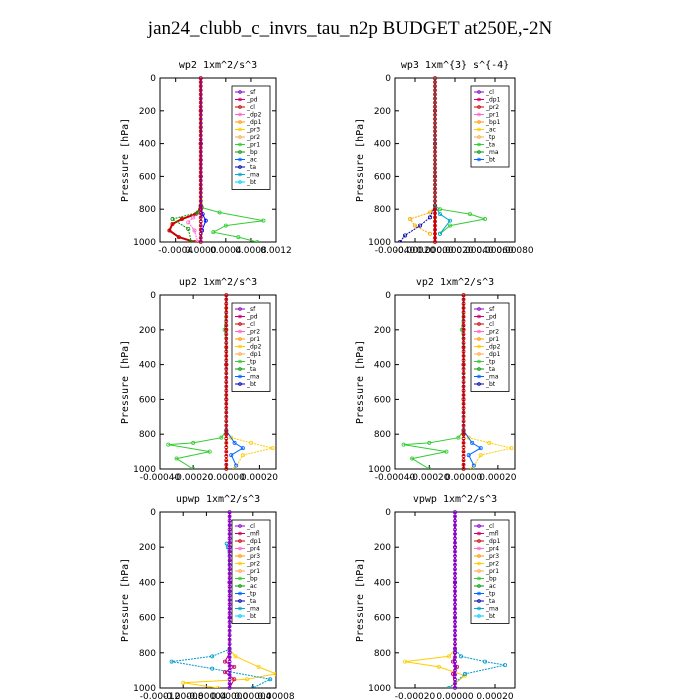 The image size is (700, 700). What do you see at coordinates (253, 534) in the screenshot?
I see `legend-label: _mfl` at bounding box center [253, 534].